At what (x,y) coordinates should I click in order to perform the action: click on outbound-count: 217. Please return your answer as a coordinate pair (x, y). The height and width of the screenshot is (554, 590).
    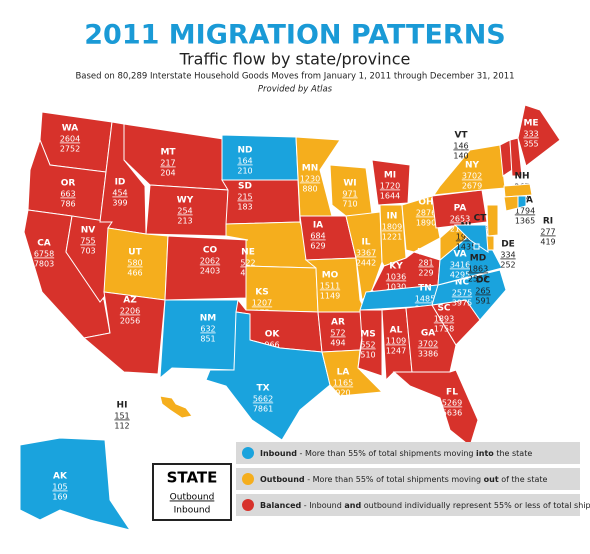
    Looking at the image, I should click on (167, 163).